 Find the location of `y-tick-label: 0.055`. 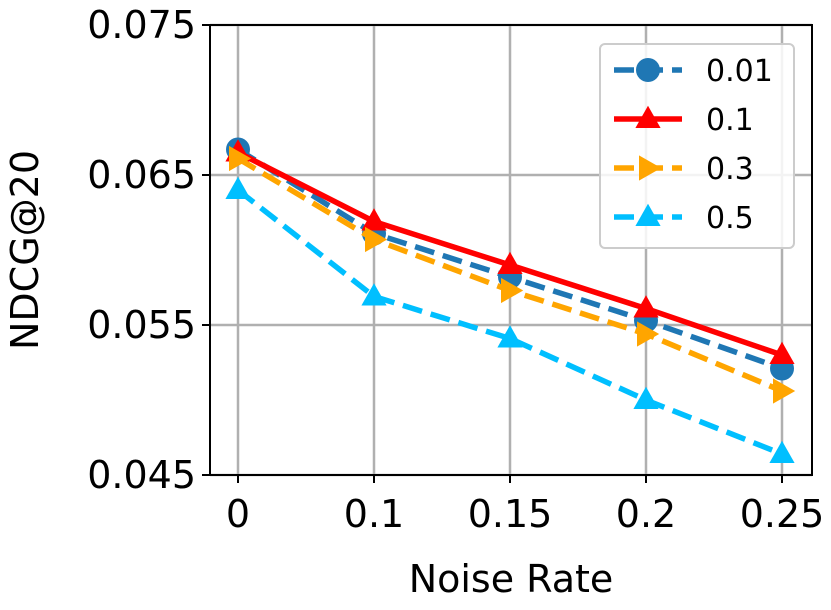

y-tick-label: 0.055 is located at coordinates (141, 325).